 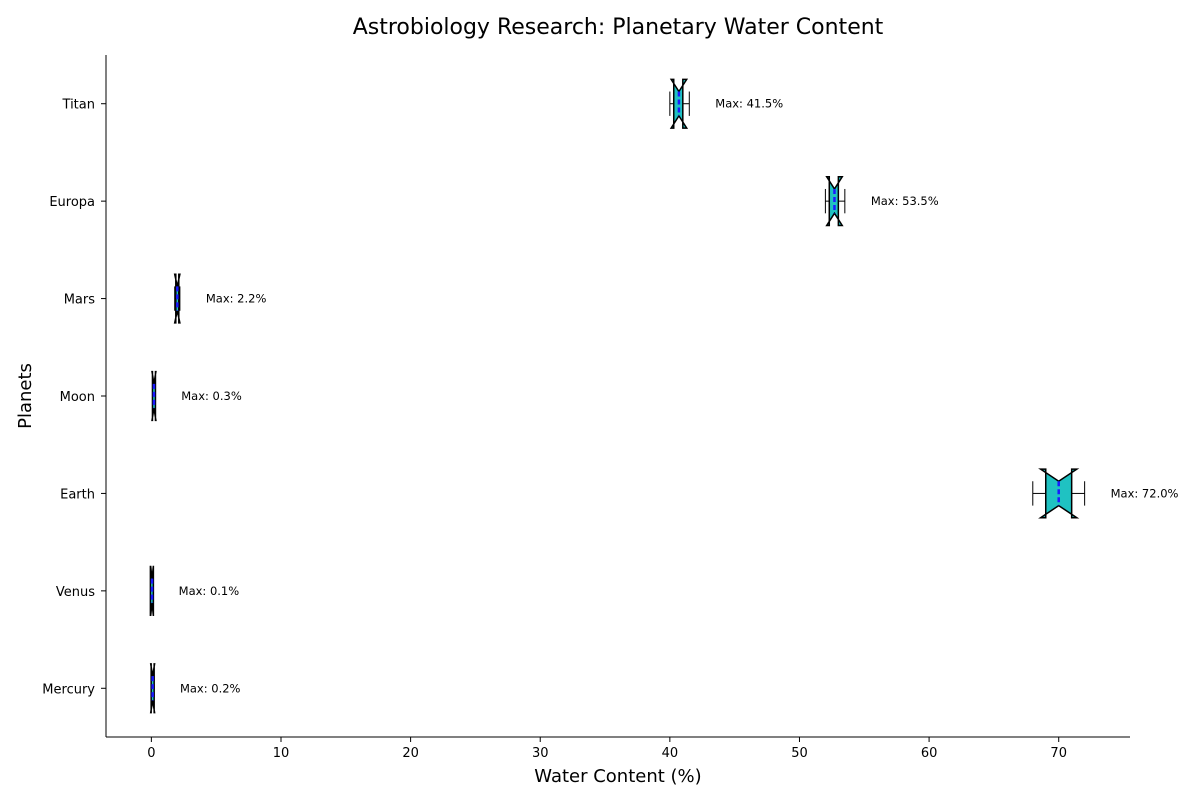 What do you see at coordinates (78, 105) in the screenshot?
I see `y-tick-label: Titan` at bounding box center [78, 105].